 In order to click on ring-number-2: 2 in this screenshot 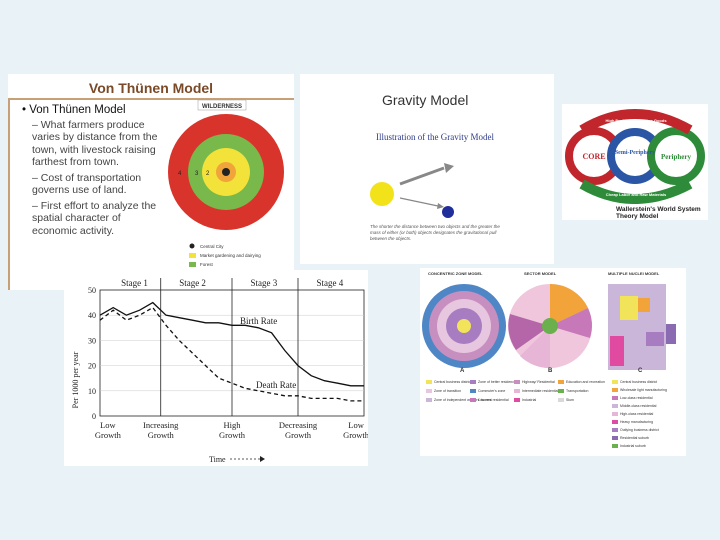, I will do `click(208, 174)`.